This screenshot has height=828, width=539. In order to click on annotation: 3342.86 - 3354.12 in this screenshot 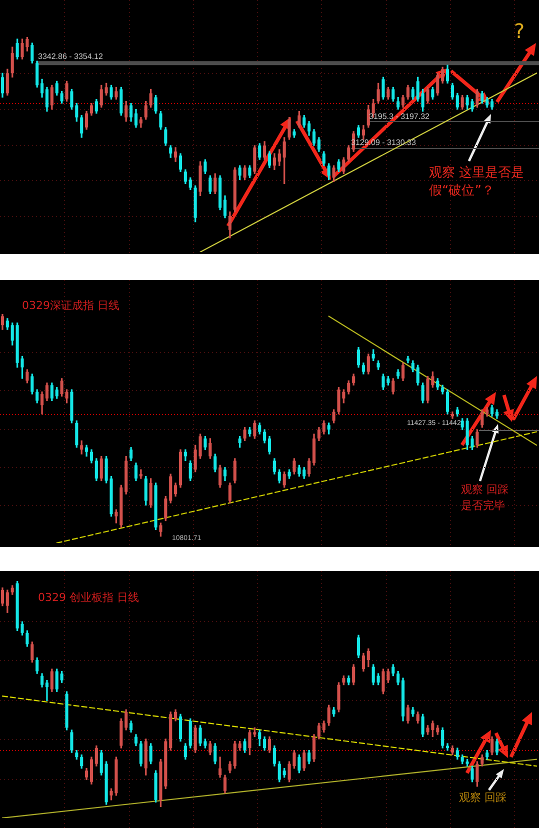, I will do `click(71, 57)`.